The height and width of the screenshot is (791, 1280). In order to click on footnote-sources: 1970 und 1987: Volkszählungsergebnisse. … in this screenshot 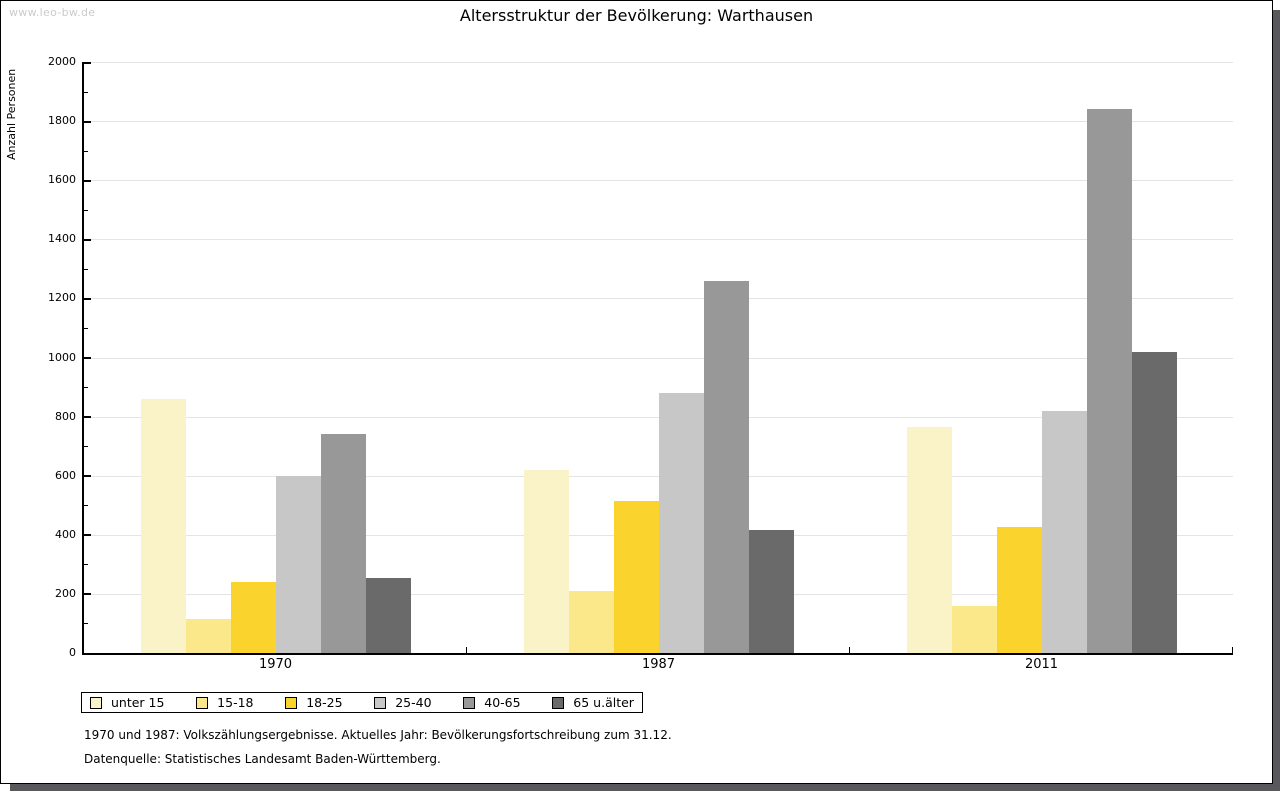, I will do `click(378, 735)`.